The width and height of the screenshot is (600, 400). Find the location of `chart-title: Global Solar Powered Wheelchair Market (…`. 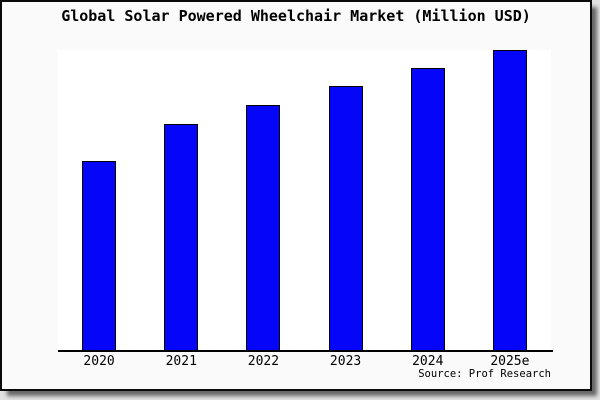

chart-title: Global Solar Powered Wheelchair Market (… is located at coordinates (296, 16).